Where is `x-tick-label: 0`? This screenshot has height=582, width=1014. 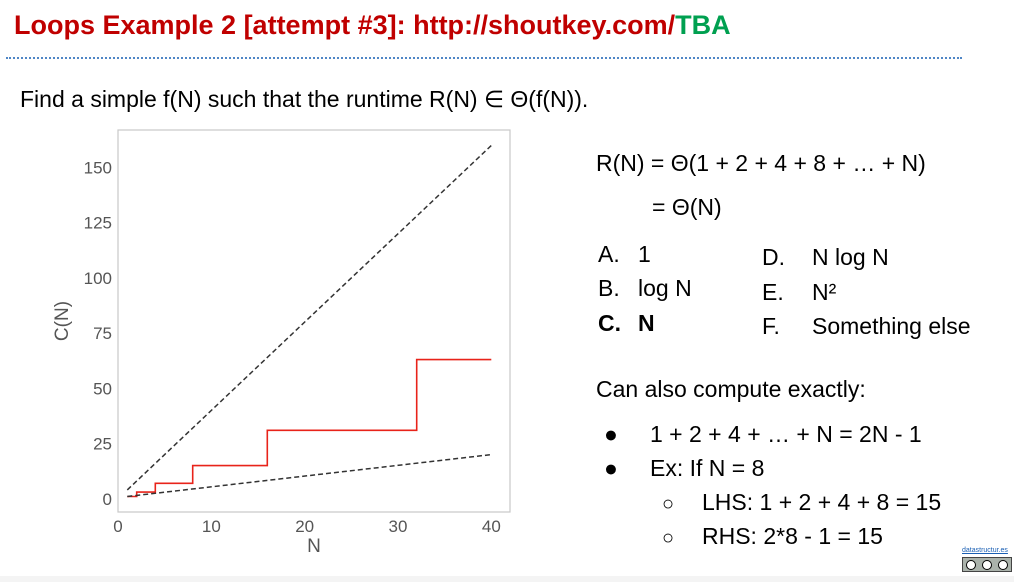 x-tick-label: 0 is located at coordinates (117, 526).